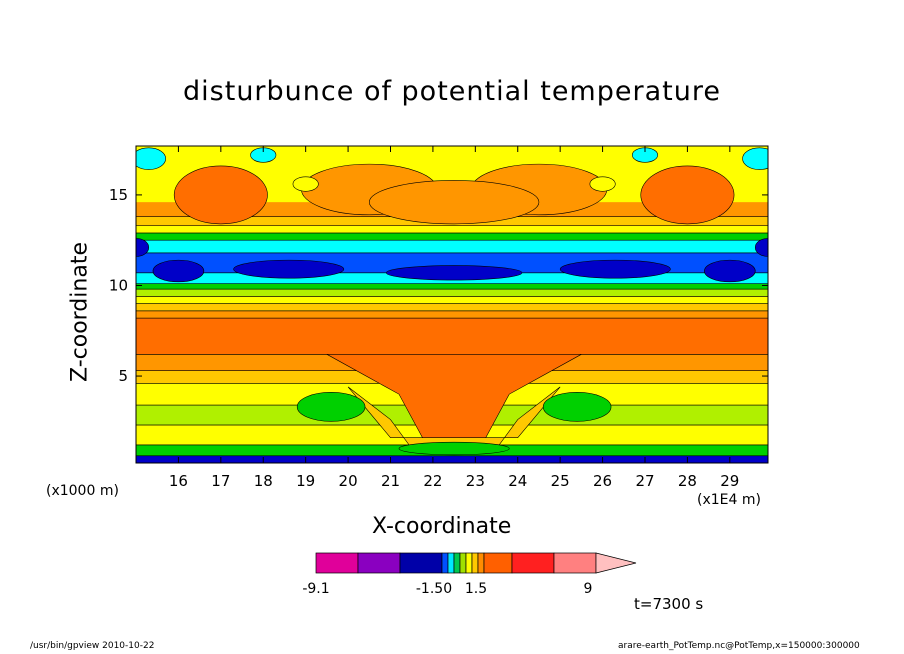  Describe the element at coordinates (442, 526) in the screenshot. I see `x-axis-label: X-coordinate` at that location.